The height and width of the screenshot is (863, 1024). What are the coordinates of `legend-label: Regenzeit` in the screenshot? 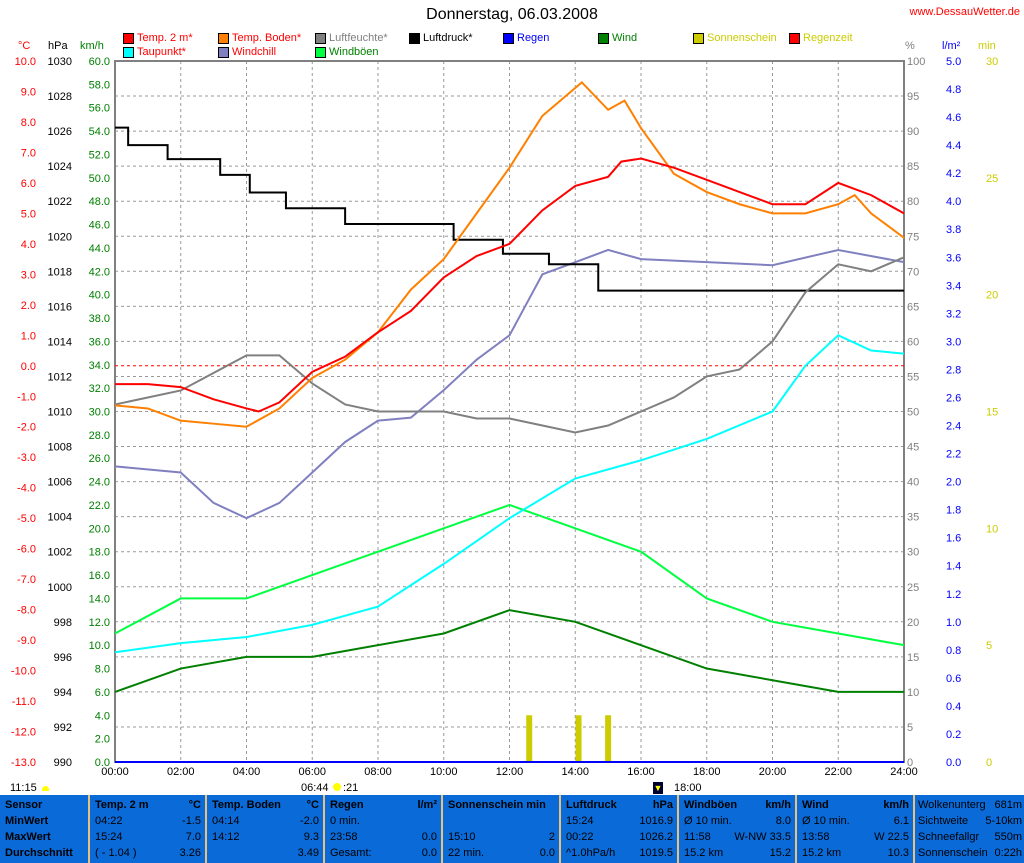 It's located at (828, 38).